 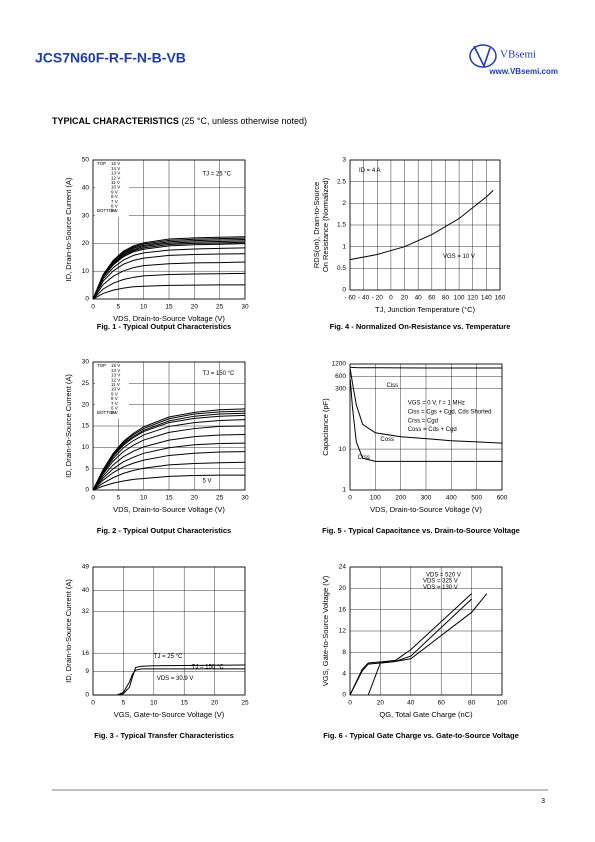 What do you see at coordinates (115, 173) in the screenshot?
I see `legend-entry: 13 V` at bounding box center [115, 173].